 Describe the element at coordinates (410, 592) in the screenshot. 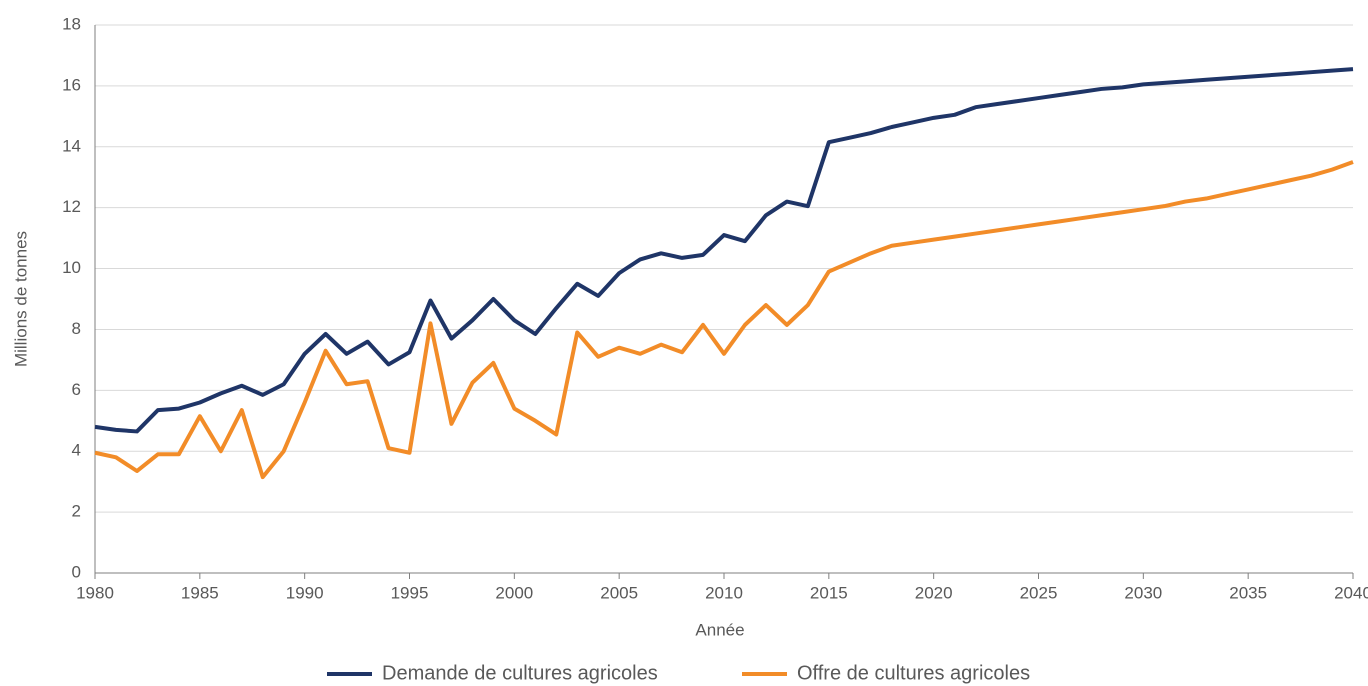

I see `x-tick-label: 1995` at that location.